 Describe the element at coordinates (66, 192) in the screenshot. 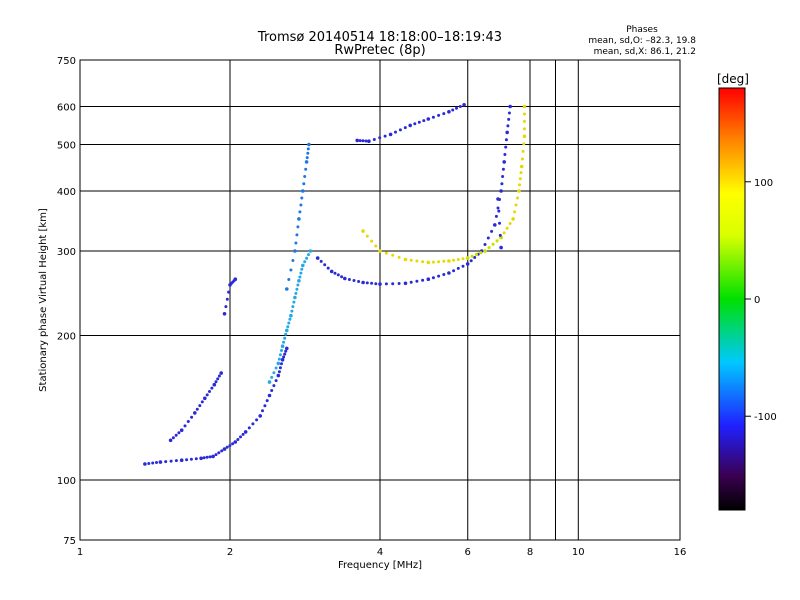

I see `y-tick-label: 400` at that location.